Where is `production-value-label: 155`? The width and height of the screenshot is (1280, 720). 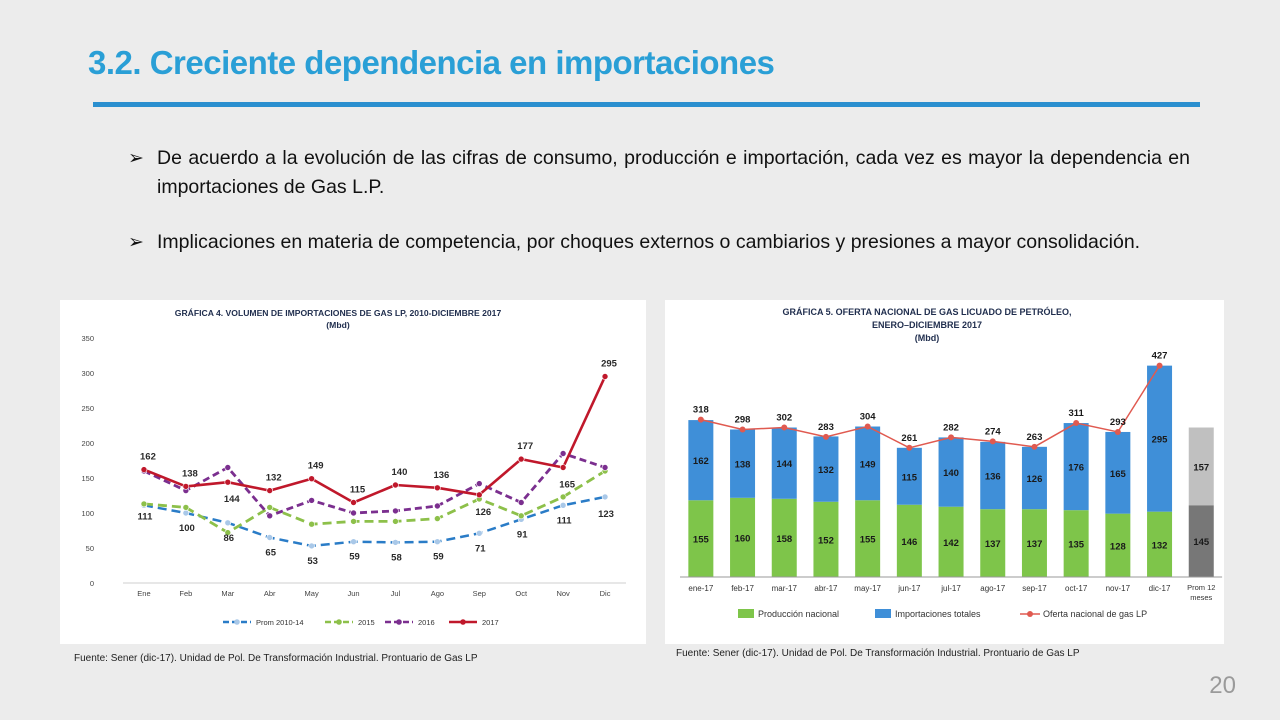 production-value-label: 155 is located at coordinates (701, 540).